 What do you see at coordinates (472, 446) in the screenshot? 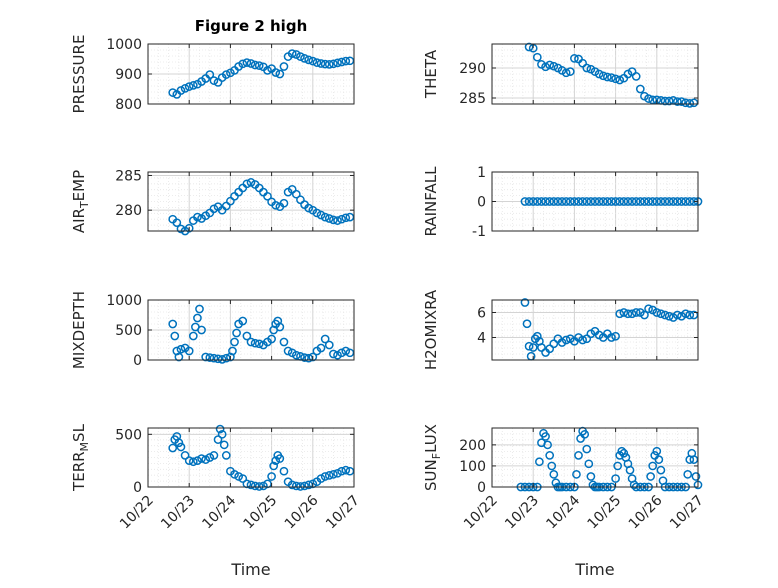
I see `sun_flux-ytick-label: 200` at bounding box center [472, 446].